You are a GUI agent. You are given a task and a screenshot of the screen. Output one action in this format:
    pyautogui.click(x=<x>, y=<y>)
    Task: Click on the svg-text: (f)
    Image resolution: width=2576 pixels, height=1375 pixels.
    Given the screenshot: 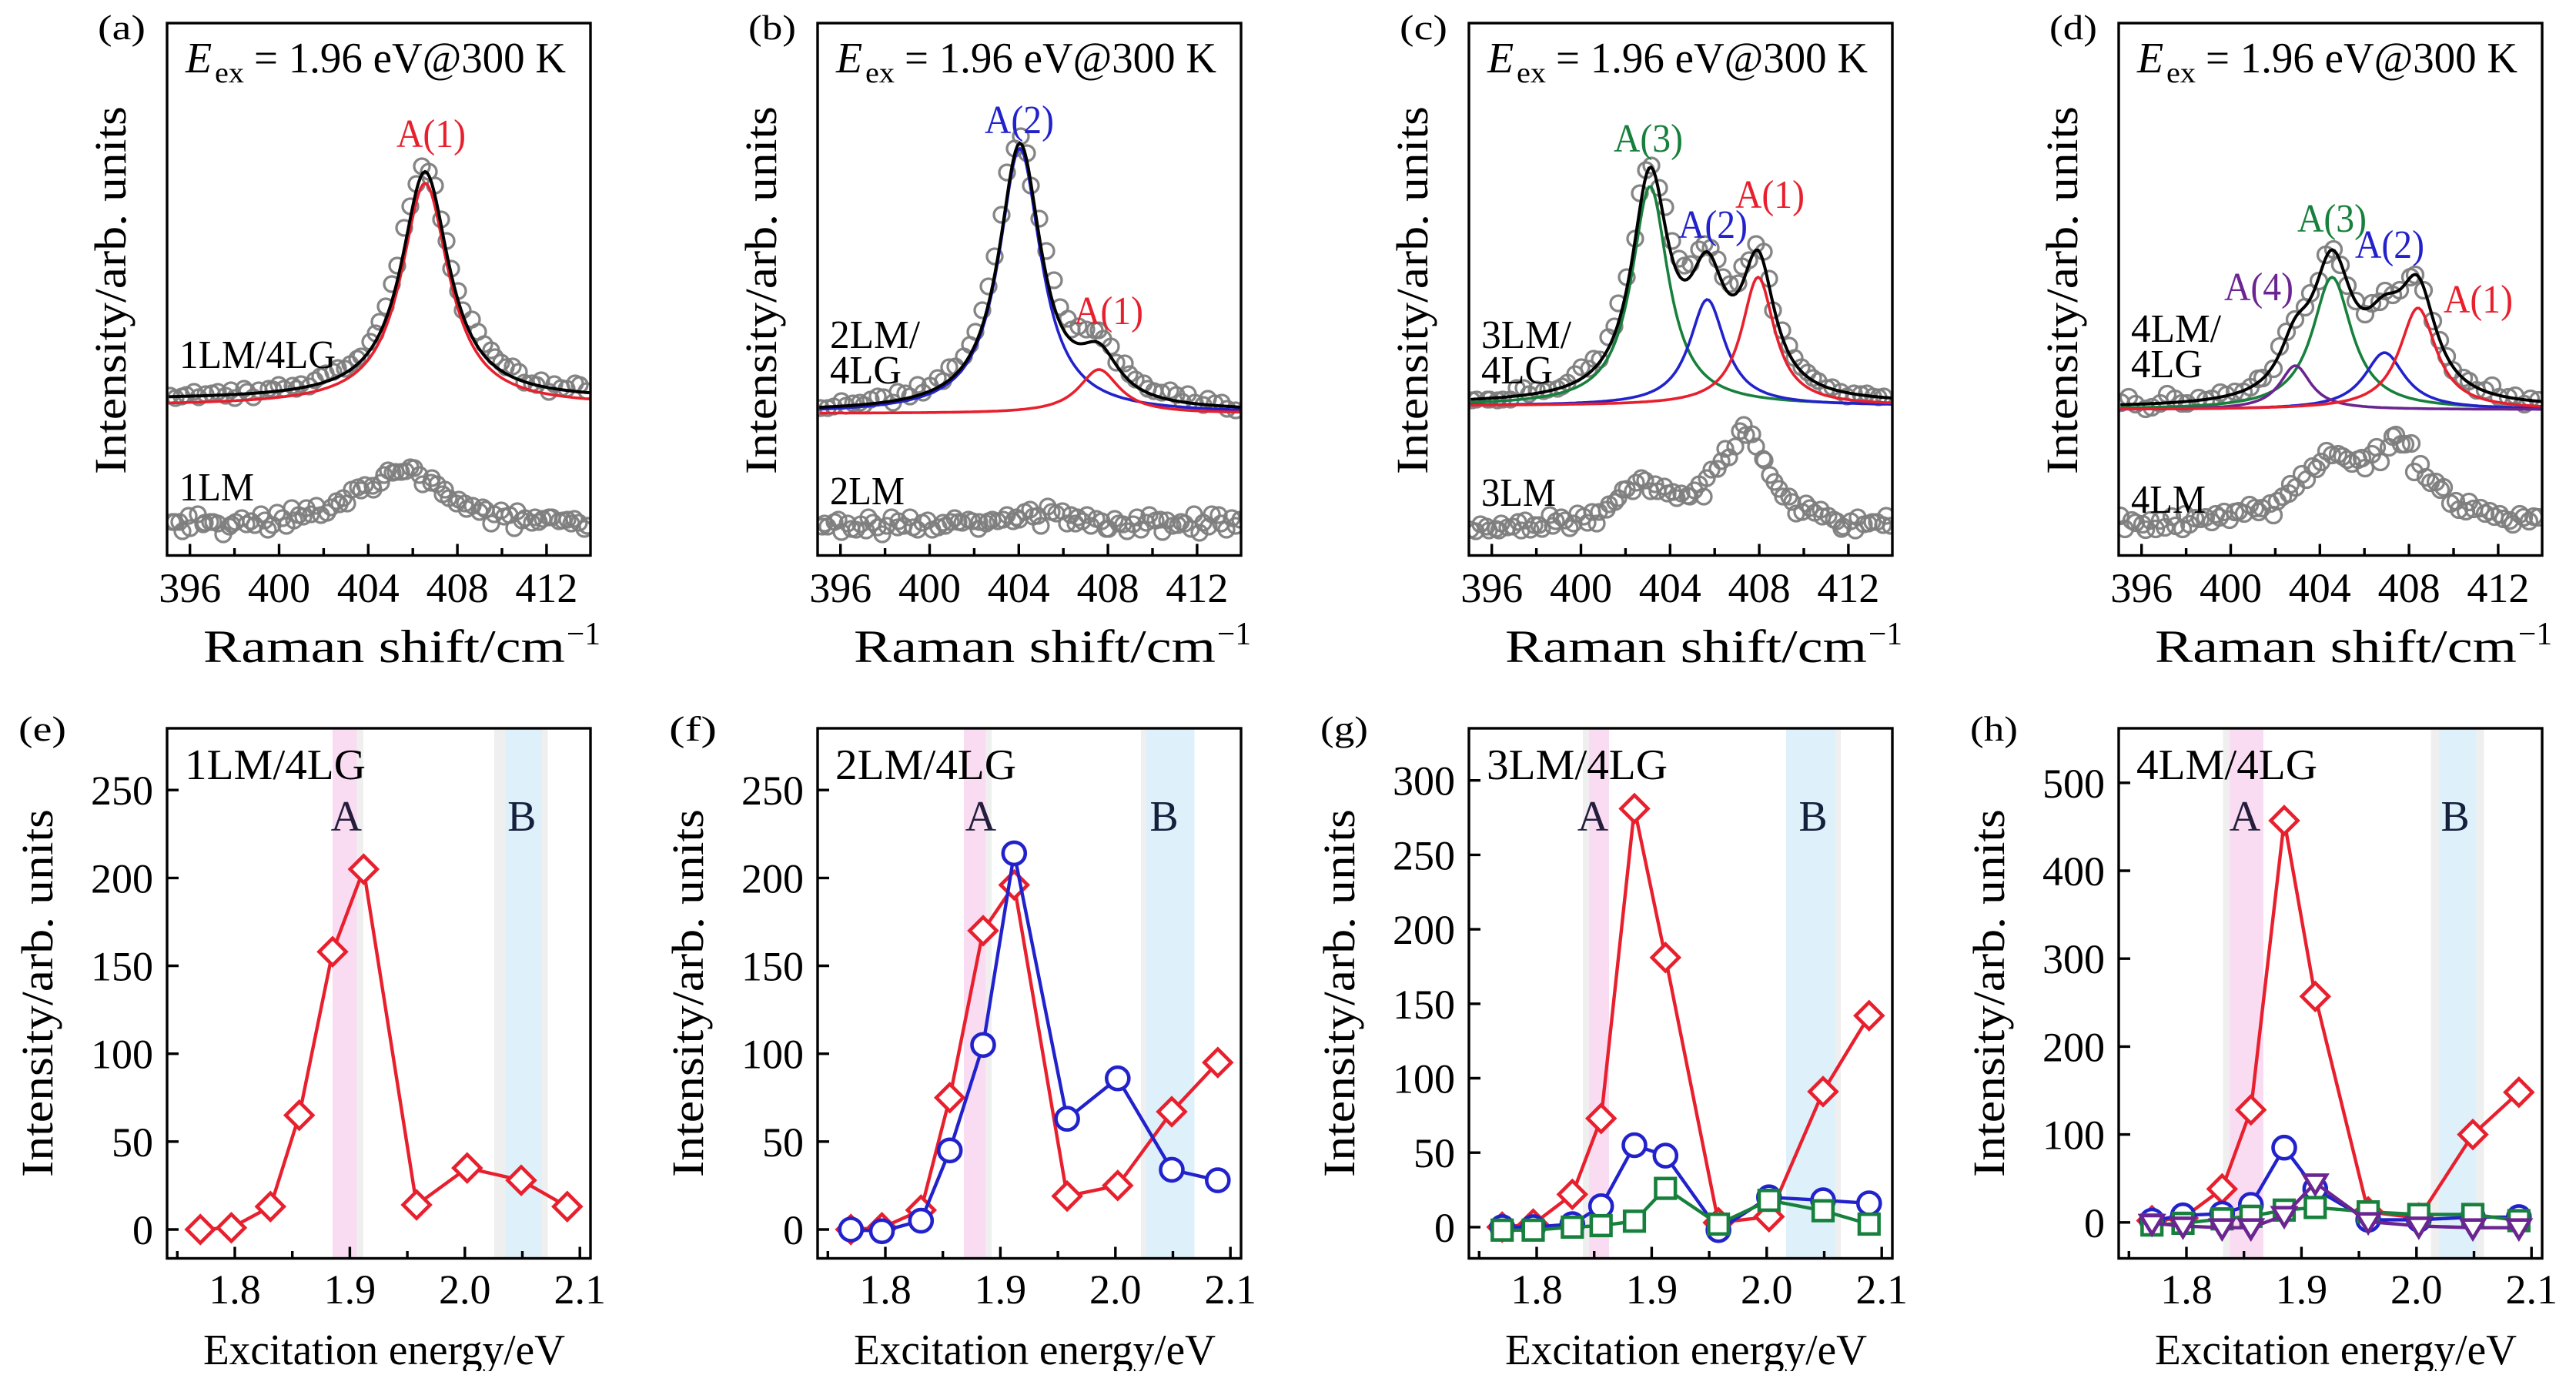 What is the action you would take?
    pyautogui.click(x=693, y=728)
    